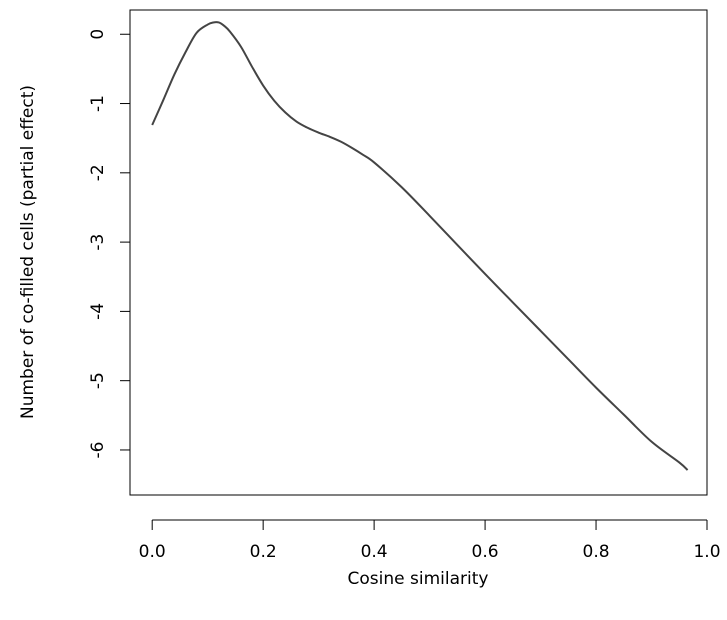 The image size is (727, 620). Describe the element at coordinates (152, 552) in the screenshot. I see `x-tick-label: 0.0` at that location.